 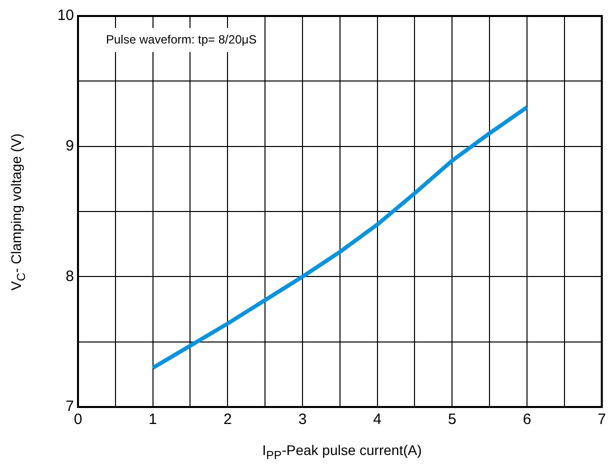 I want to click on x-tick-label: 3, so click(x=302, y=419).